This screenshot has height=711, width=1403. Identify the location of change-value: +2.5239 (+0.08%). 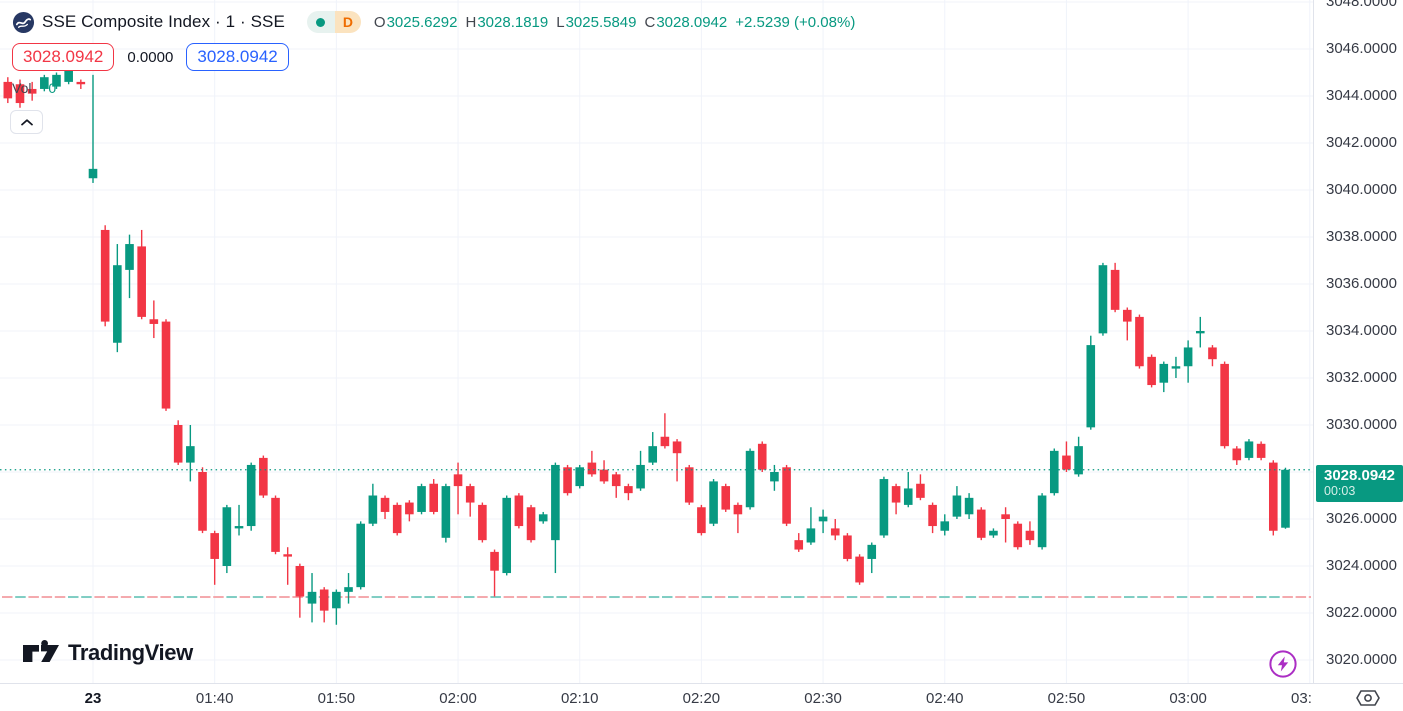
(795, 22).